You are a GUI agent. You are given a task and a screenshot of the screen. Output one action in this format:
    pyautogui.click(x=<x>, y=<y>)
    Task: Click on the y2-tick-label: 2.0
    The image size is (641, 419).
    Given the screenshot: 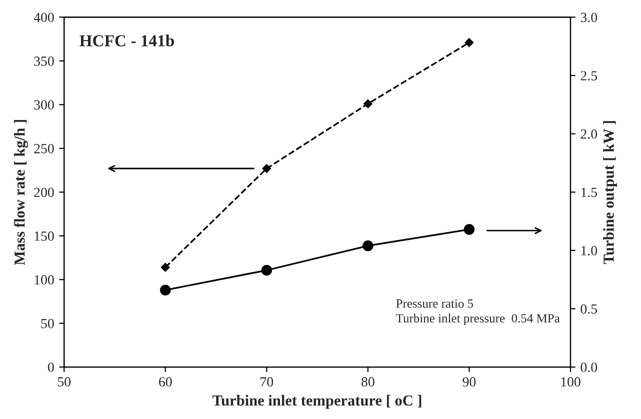 What is the action you would take?
    pyautogui.click(x=589, y=134)
    